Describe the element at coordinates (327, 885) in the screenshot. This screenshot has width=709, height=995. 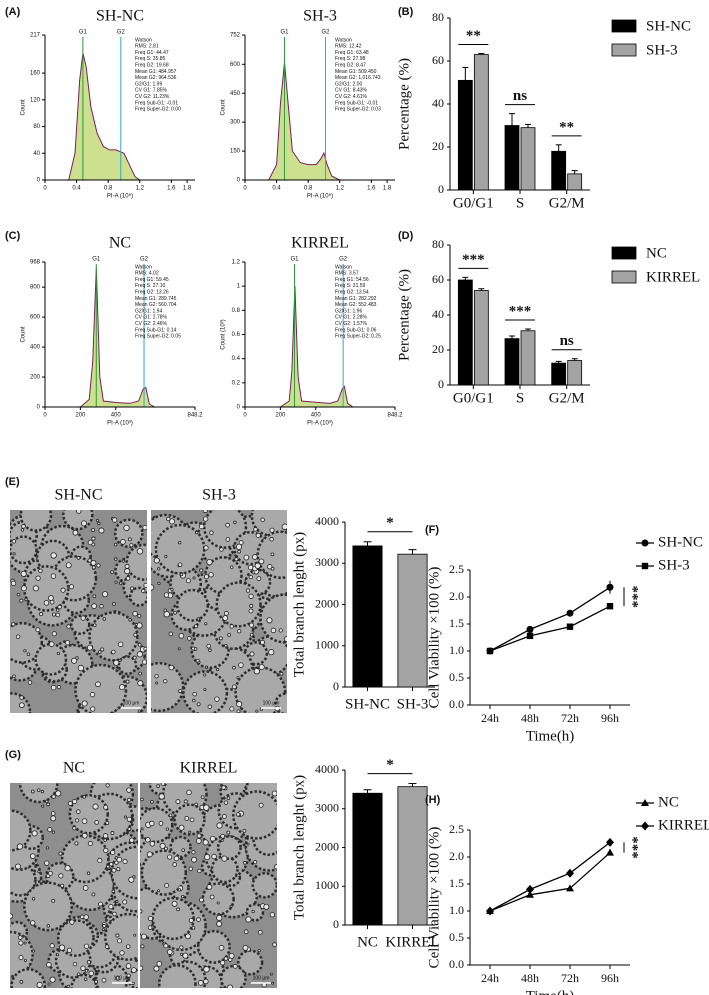
I see `y-tick-label: 1000` at that location.